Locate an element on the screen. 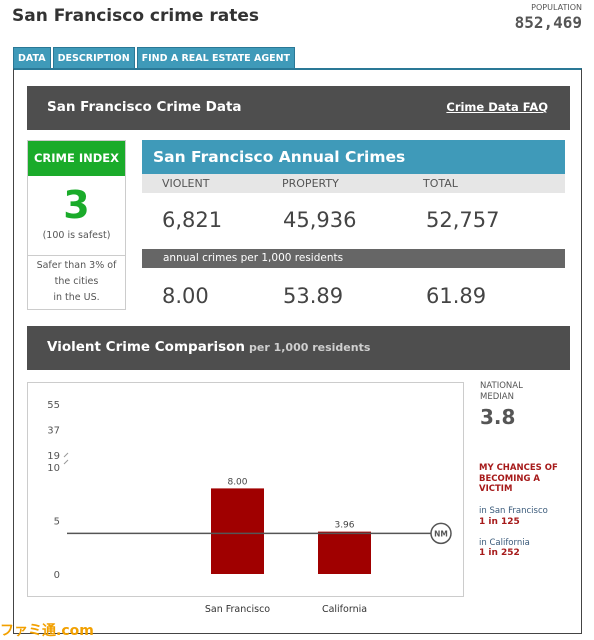 This screenshot has width=594, height=640. national-median-marker-label: NM is located at coordinates (441, 533).